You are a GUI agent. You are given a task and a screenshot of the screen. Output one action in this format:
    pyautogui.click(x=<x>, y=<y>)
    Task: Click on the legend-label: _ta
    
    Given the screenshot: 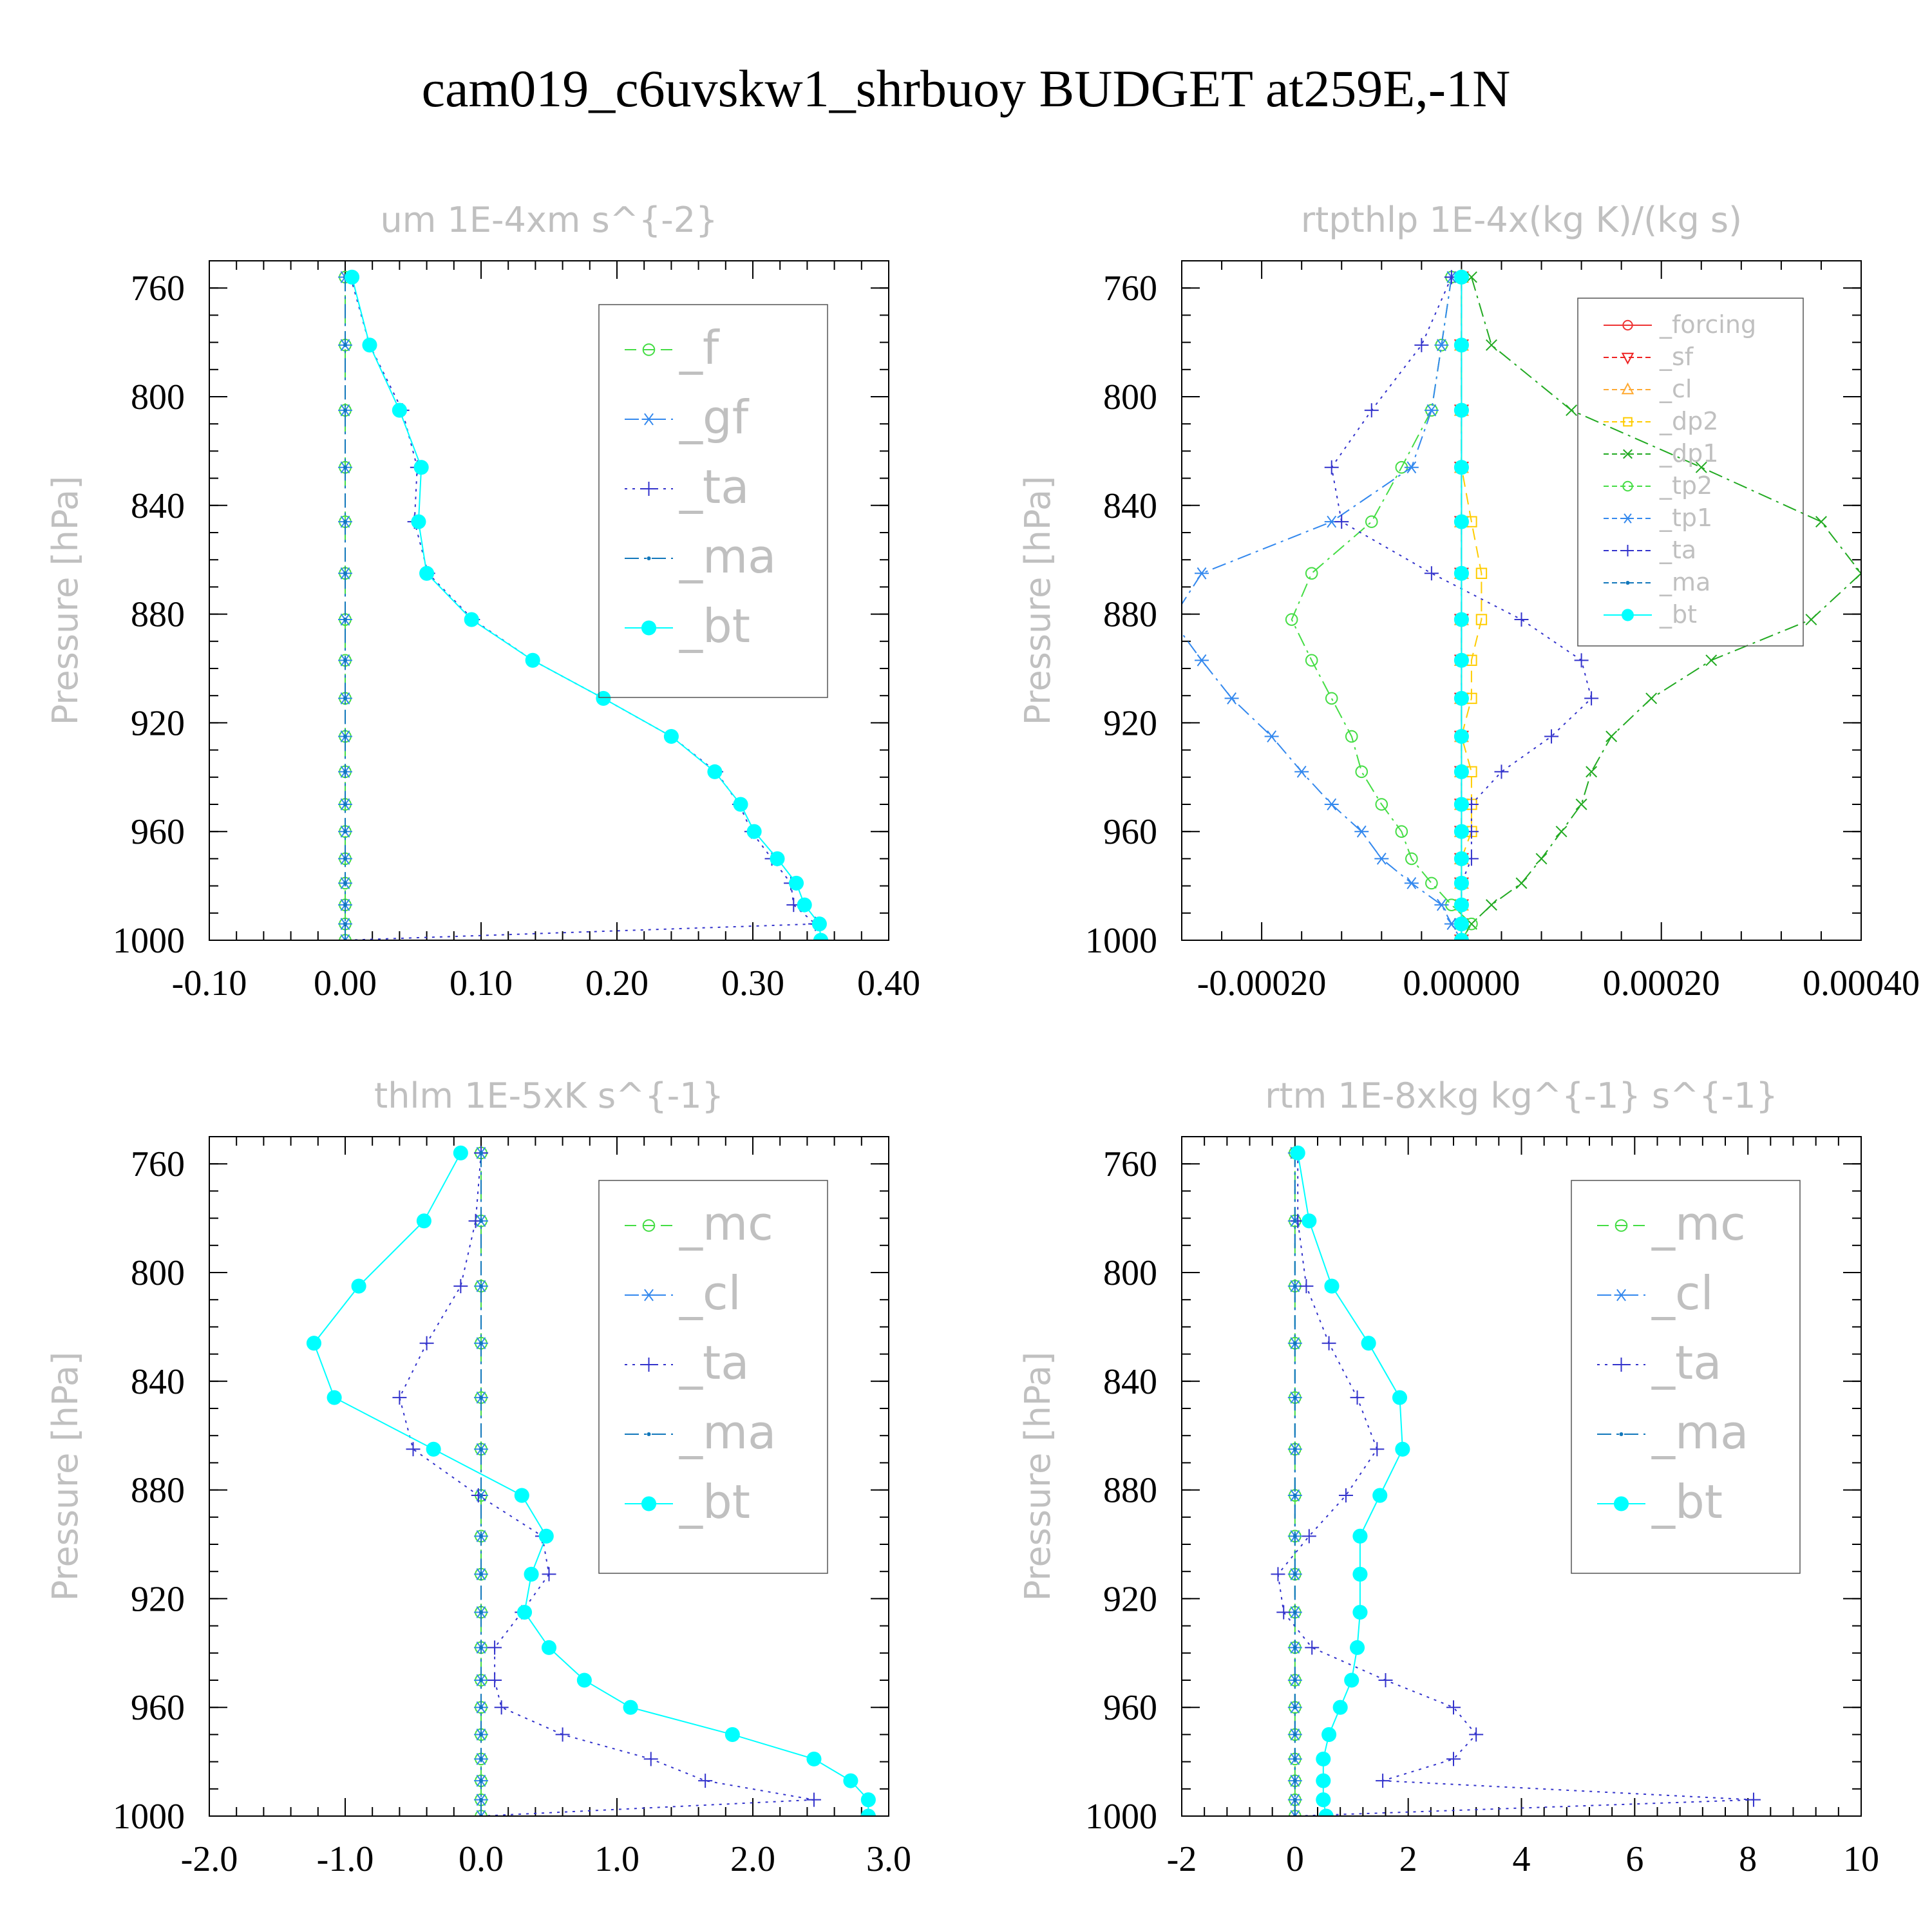 What is the action you would take?
    pyautogui.click(x=714, y=487)
    